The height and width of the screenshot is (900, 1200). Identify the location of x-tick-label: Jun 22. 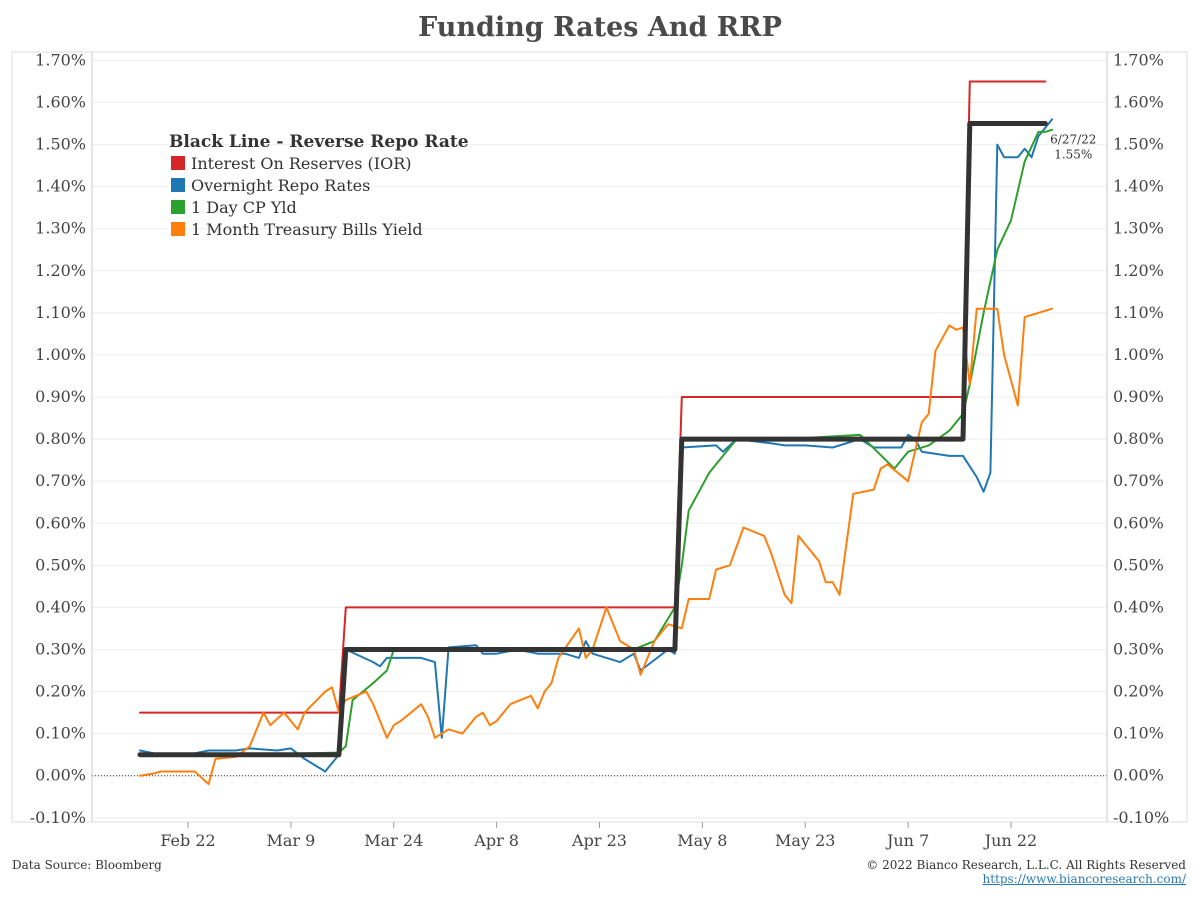
(1010, 840).